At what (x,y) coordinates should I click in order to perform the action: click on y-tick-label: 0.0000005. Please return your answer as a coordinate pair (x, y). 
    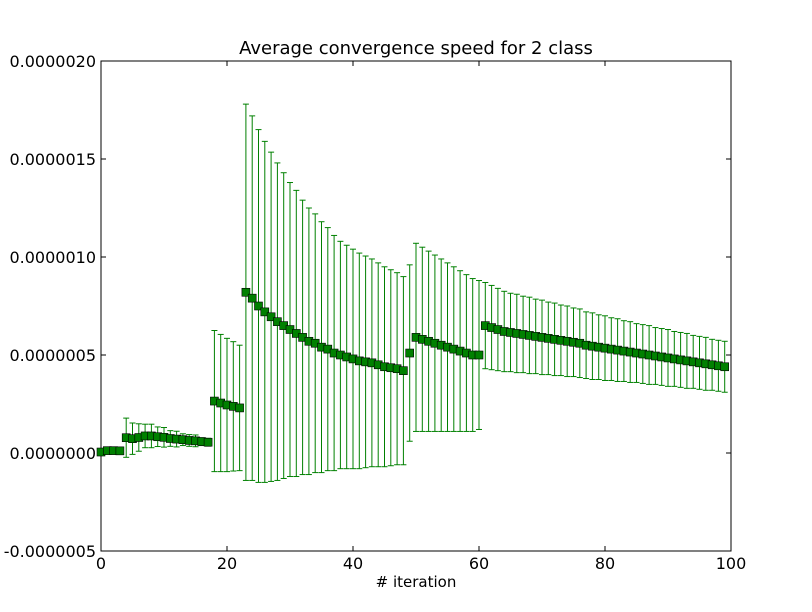
    Looking at the image, I should click on (52, 355).